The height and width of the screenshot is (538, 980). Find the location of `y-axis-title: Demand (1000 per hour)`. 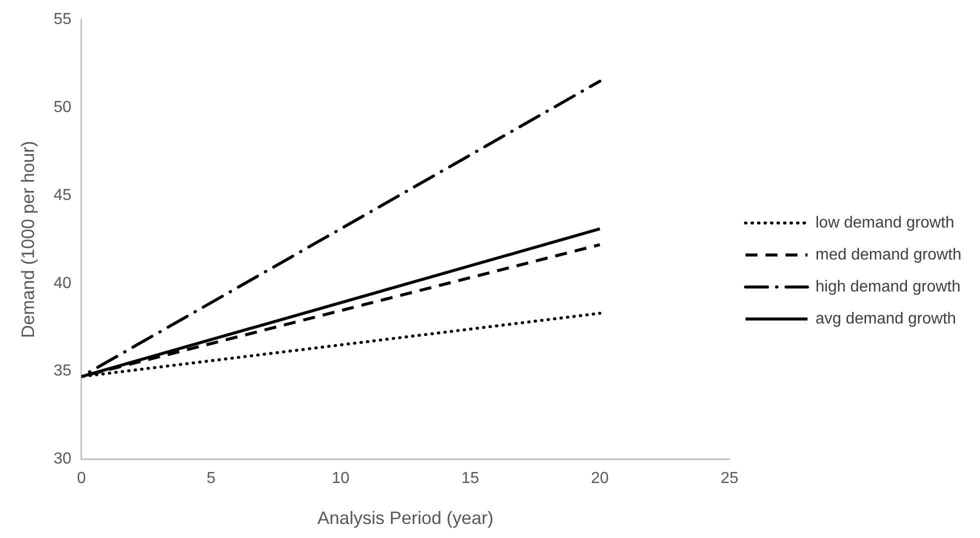

y-axis-title: Demand (1000 per hour) is located at coordinates (28, 239).